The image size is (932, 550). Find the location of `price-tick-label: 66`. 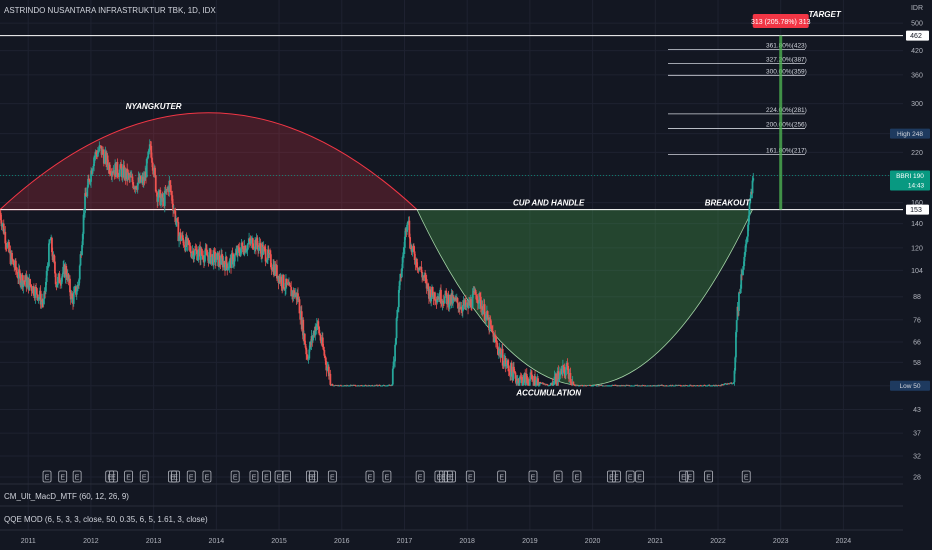

price-tick-label: 66 is located at coordinates (917, 342).